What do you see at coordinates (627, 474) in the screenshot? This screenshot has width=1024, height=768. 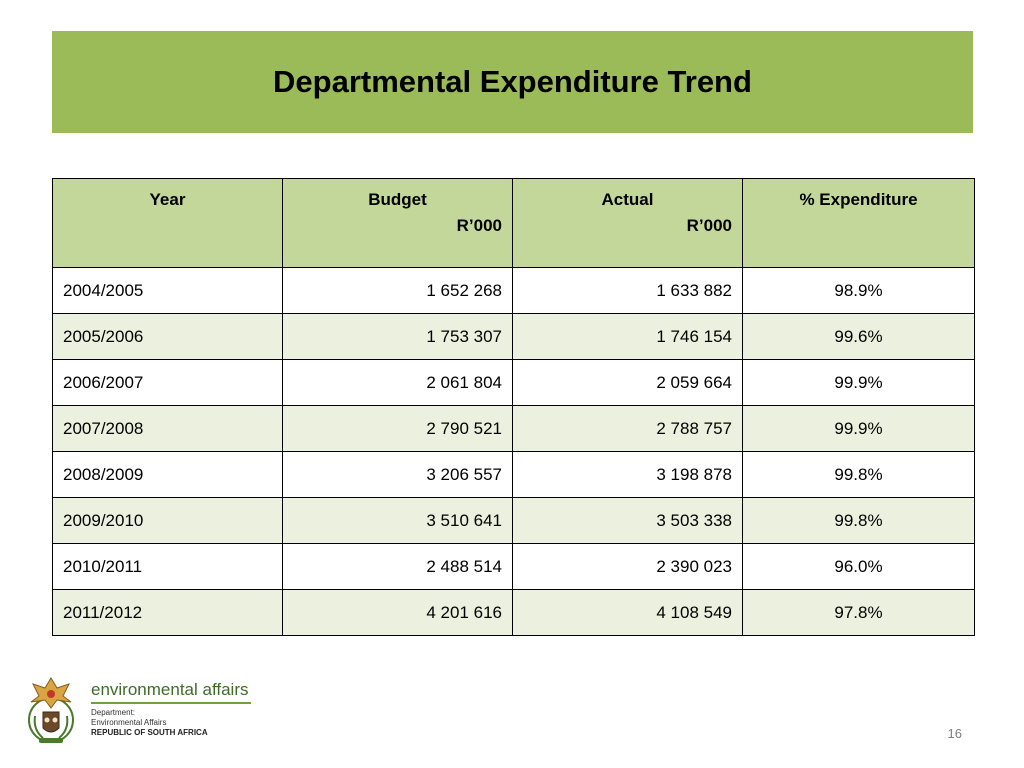 I see `cell-actual: 3 198 878` at bounding box center [627, 474].